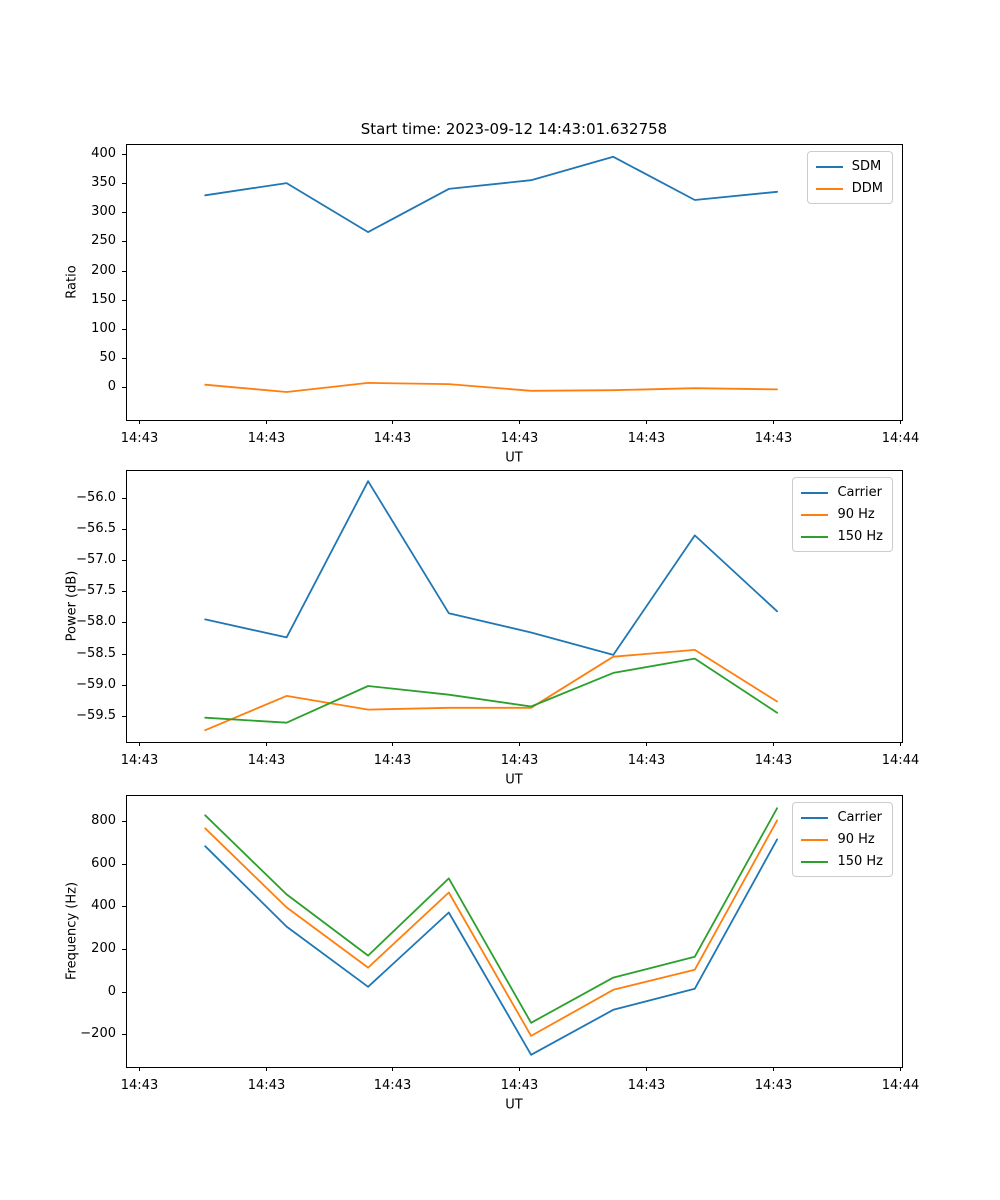  What do you see at coordinates (103, 182) in the screenshot?
I see `y-tick-label: 350` at bounding box center [103, 182].